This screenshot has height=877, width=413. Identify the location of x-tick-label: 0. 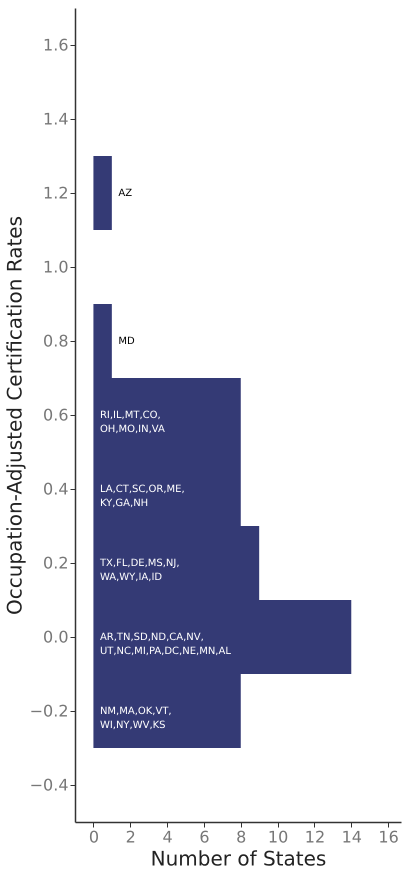
(94, 837).